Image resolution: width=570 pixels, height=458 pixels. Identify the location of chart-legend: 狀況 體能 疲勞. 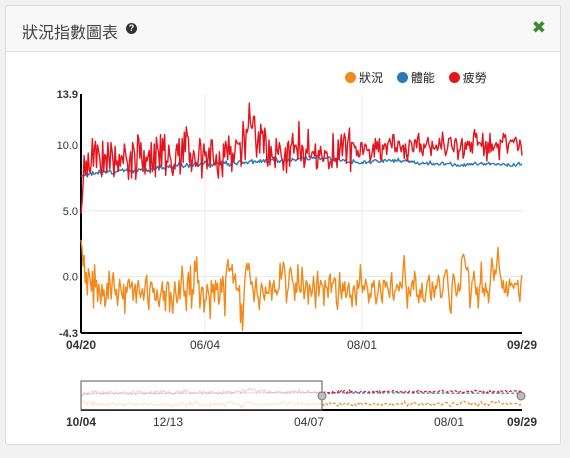
(421, 77).